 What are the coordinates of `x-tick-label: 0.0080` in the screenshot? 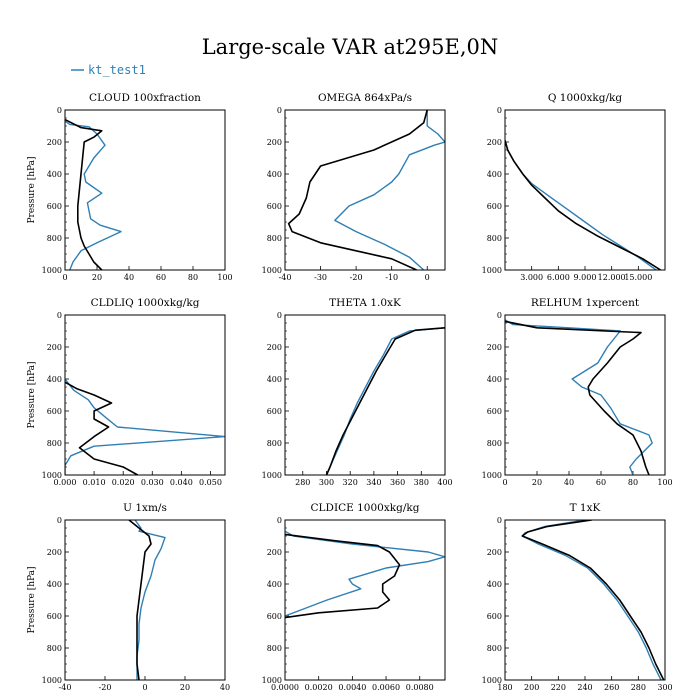 It's located at (420, 687).